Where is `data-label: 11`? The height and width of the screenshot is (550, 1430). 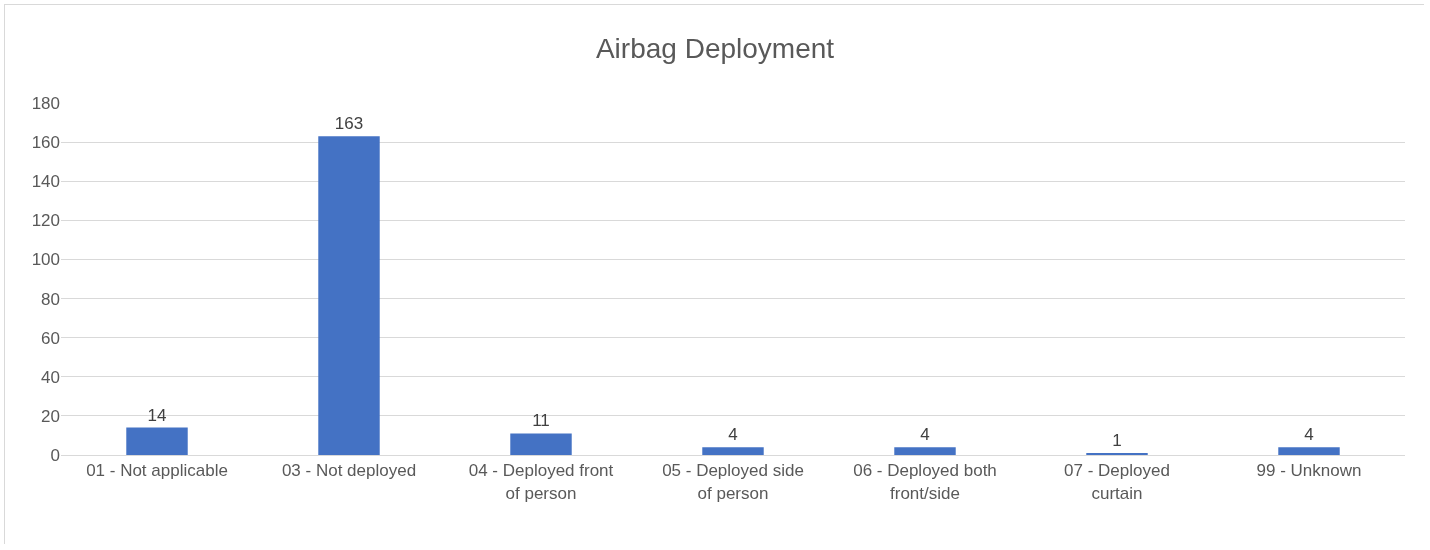 data-label: 11 is located at coordinates (541, 421).